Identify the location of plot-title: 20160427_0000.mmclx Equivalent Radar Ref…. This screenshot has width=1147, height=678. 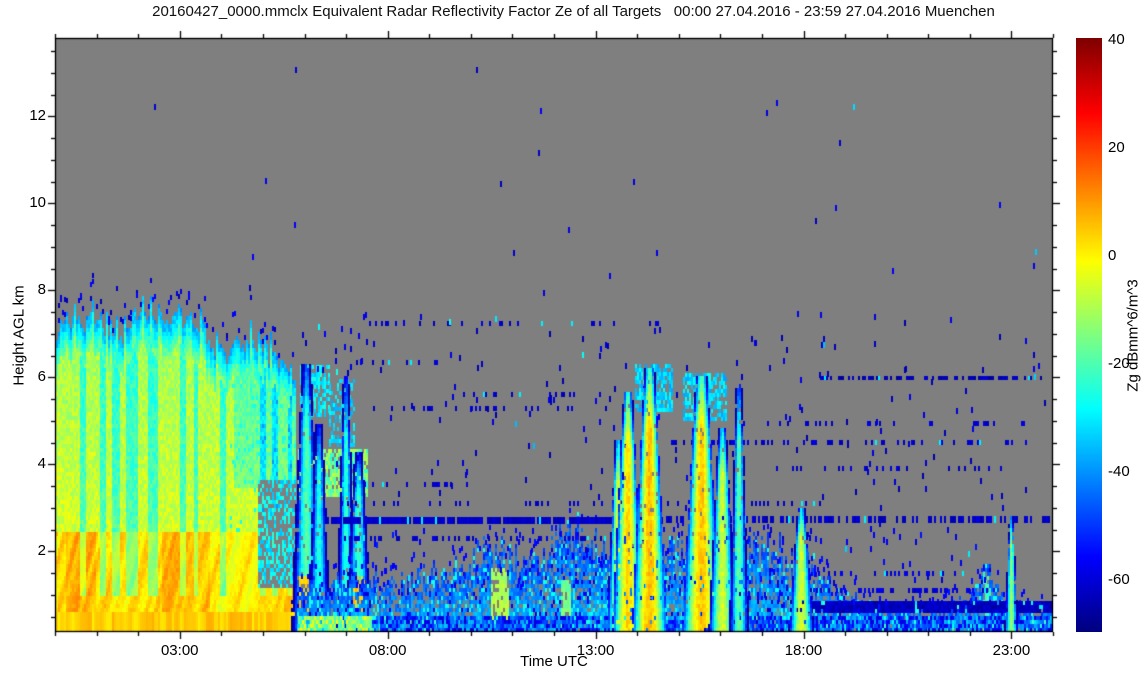
(573, 11).